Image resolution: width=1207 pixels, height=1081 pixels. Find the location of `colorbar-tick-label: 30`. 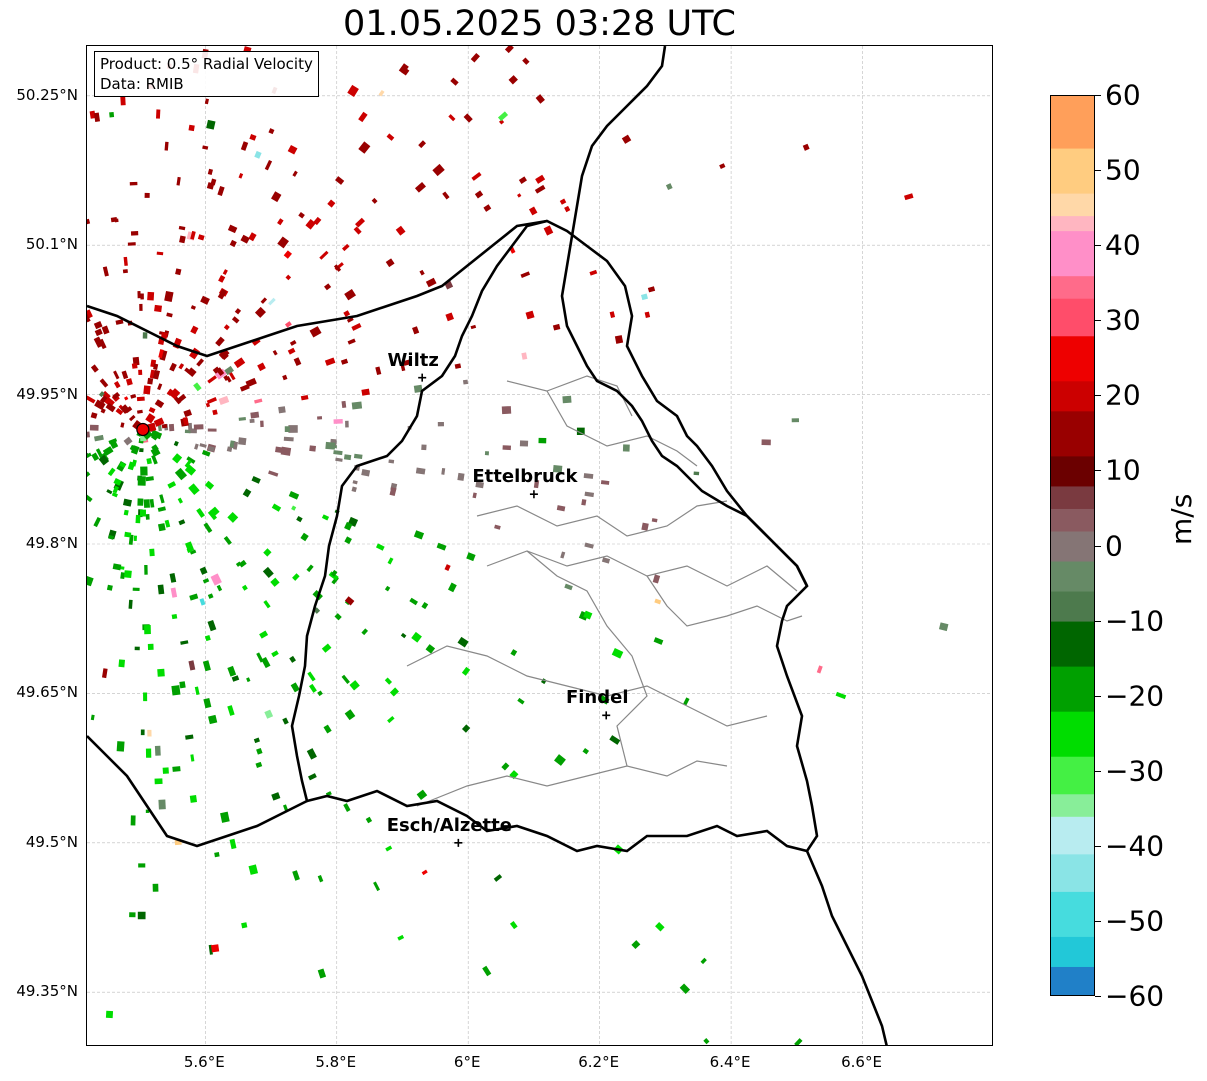

colorbar-tick-label: 30 is located at coordinates (1123, 320).